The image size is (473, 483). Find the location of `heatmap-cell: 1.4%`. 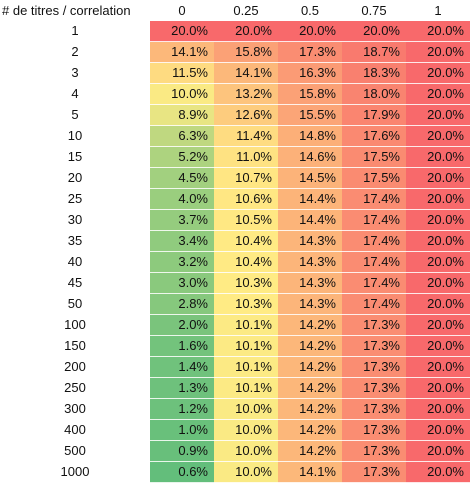

heatmap-cell: 1.4% is located at coordinates (182, 367).